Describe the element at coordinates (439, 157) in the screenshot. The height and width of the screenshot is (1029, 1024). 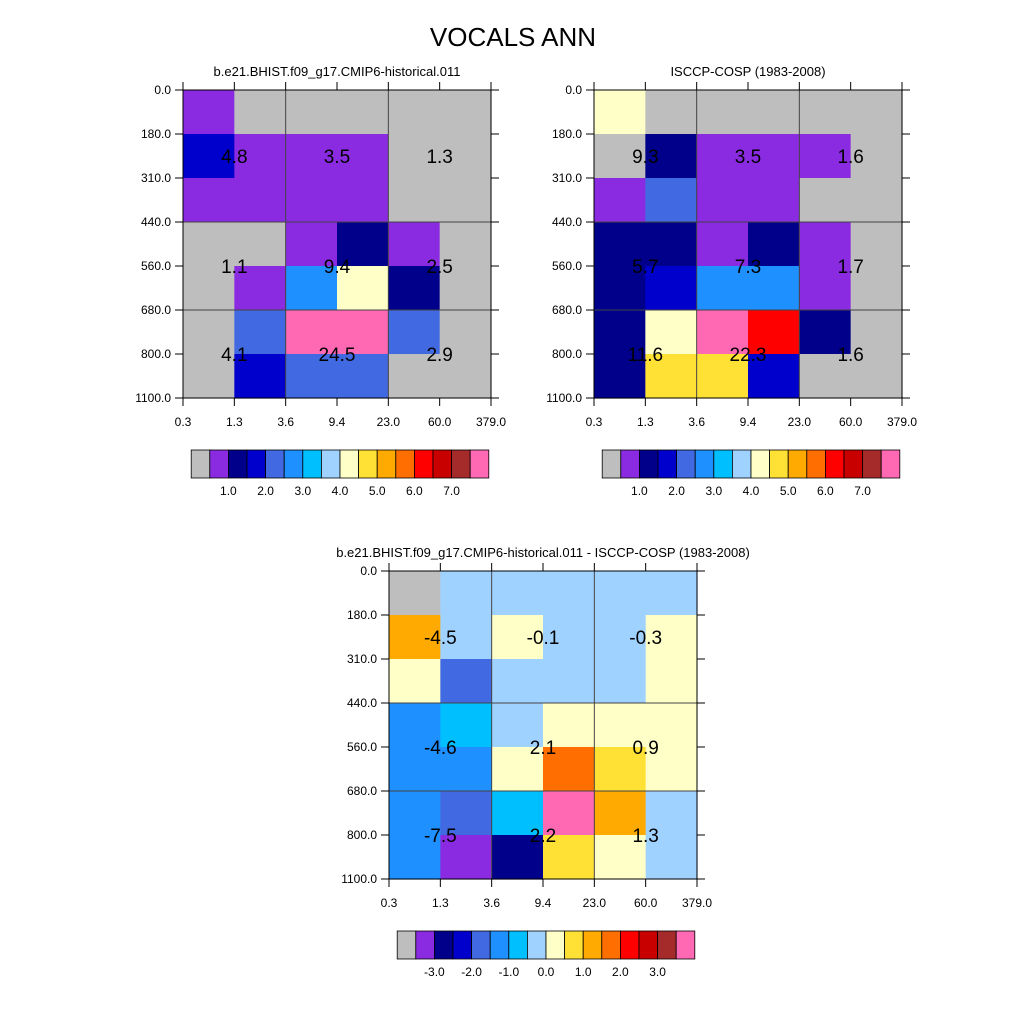
I see `block-value-label: 1.3` at that location.